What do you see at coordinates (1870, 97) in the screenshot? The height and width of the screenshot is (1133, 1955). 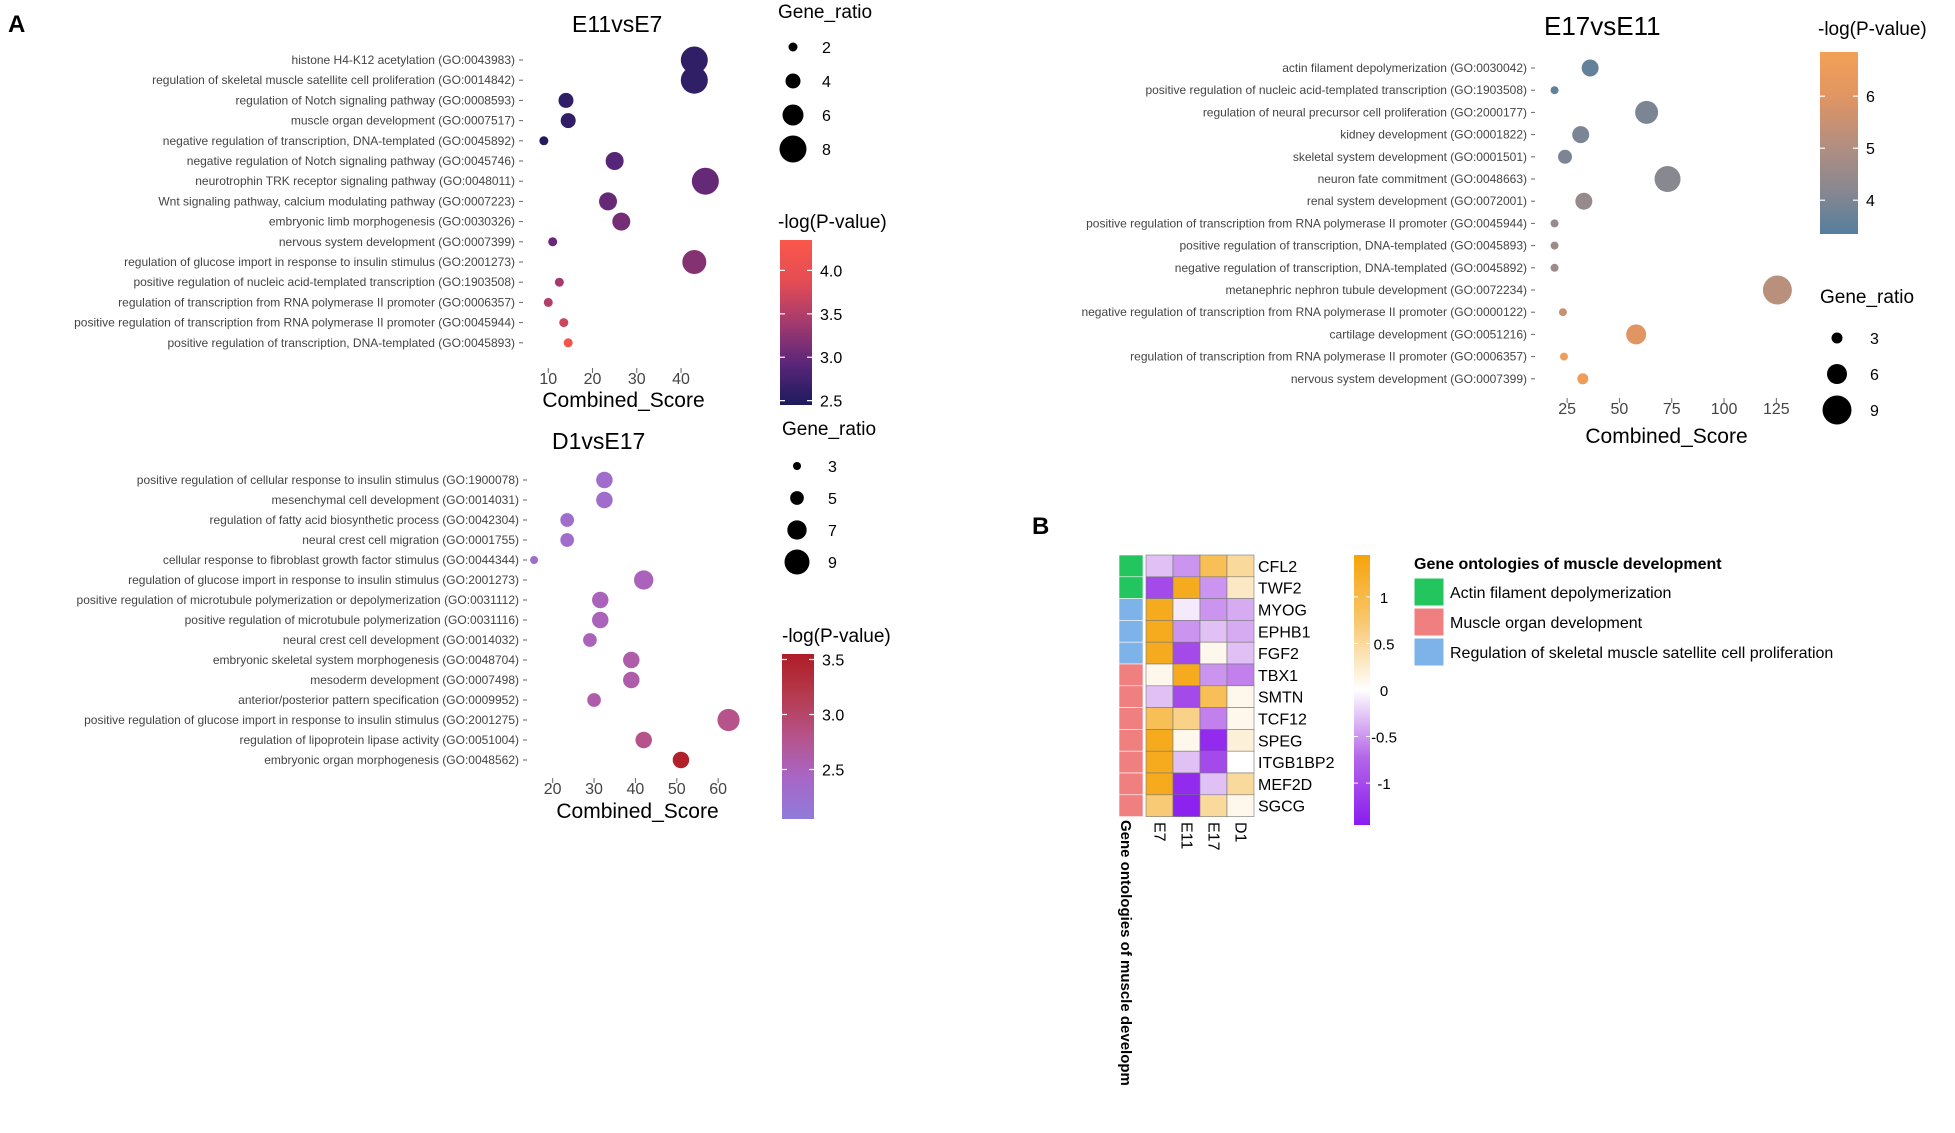 I see `colorbar-label: 6` at bounding box center [1870, 97].